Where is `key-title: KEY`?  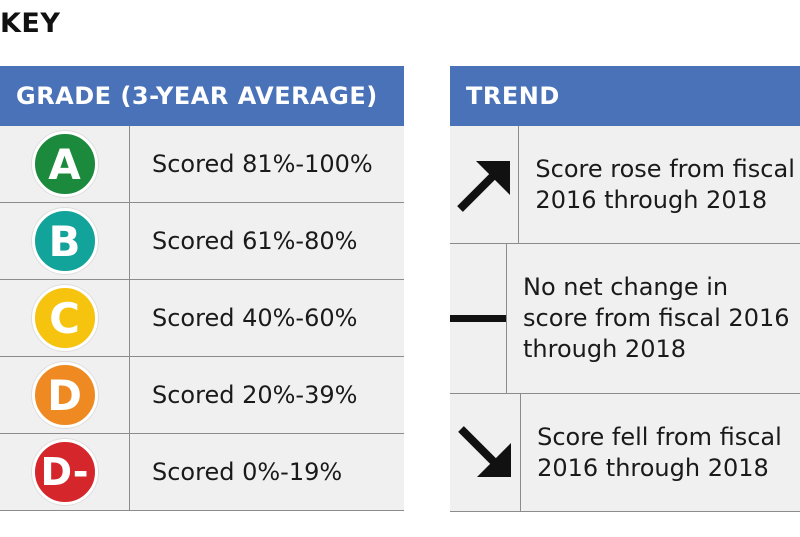 key-title: KEY is located at coordinates (30, 23).